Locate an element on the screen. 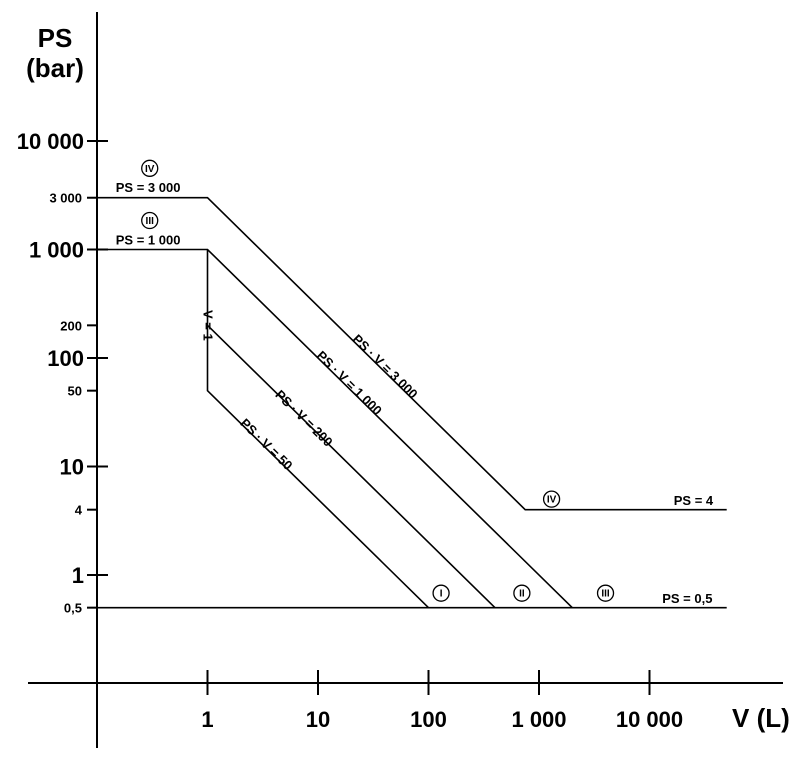 This screenshot has width=800, height=761. annotation-label: PS · V = 200 is located at coordinates (303, 418).